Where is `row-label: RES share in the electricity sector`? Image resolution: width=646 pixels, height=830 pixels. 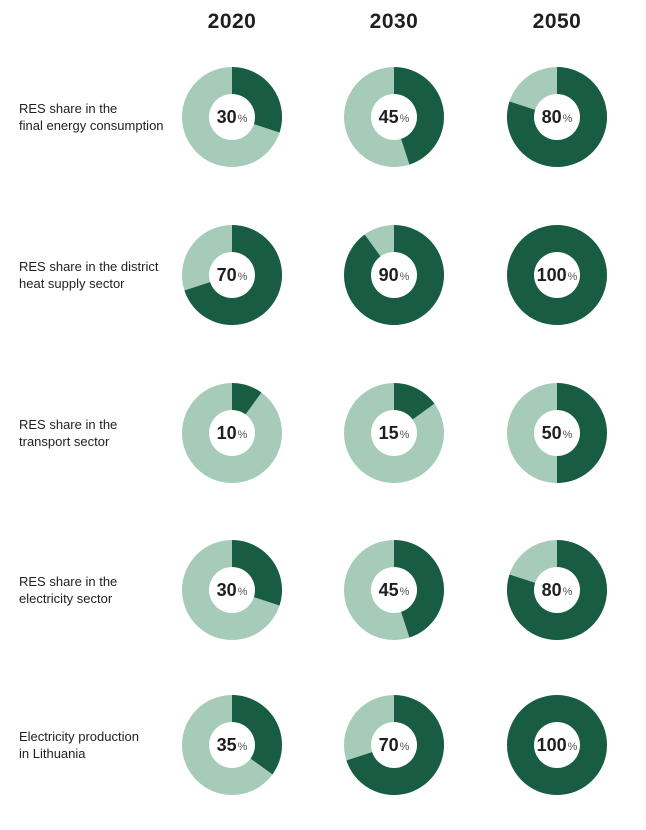
row-label: RES share in the electricity sector is located at coordinates (99, 590).